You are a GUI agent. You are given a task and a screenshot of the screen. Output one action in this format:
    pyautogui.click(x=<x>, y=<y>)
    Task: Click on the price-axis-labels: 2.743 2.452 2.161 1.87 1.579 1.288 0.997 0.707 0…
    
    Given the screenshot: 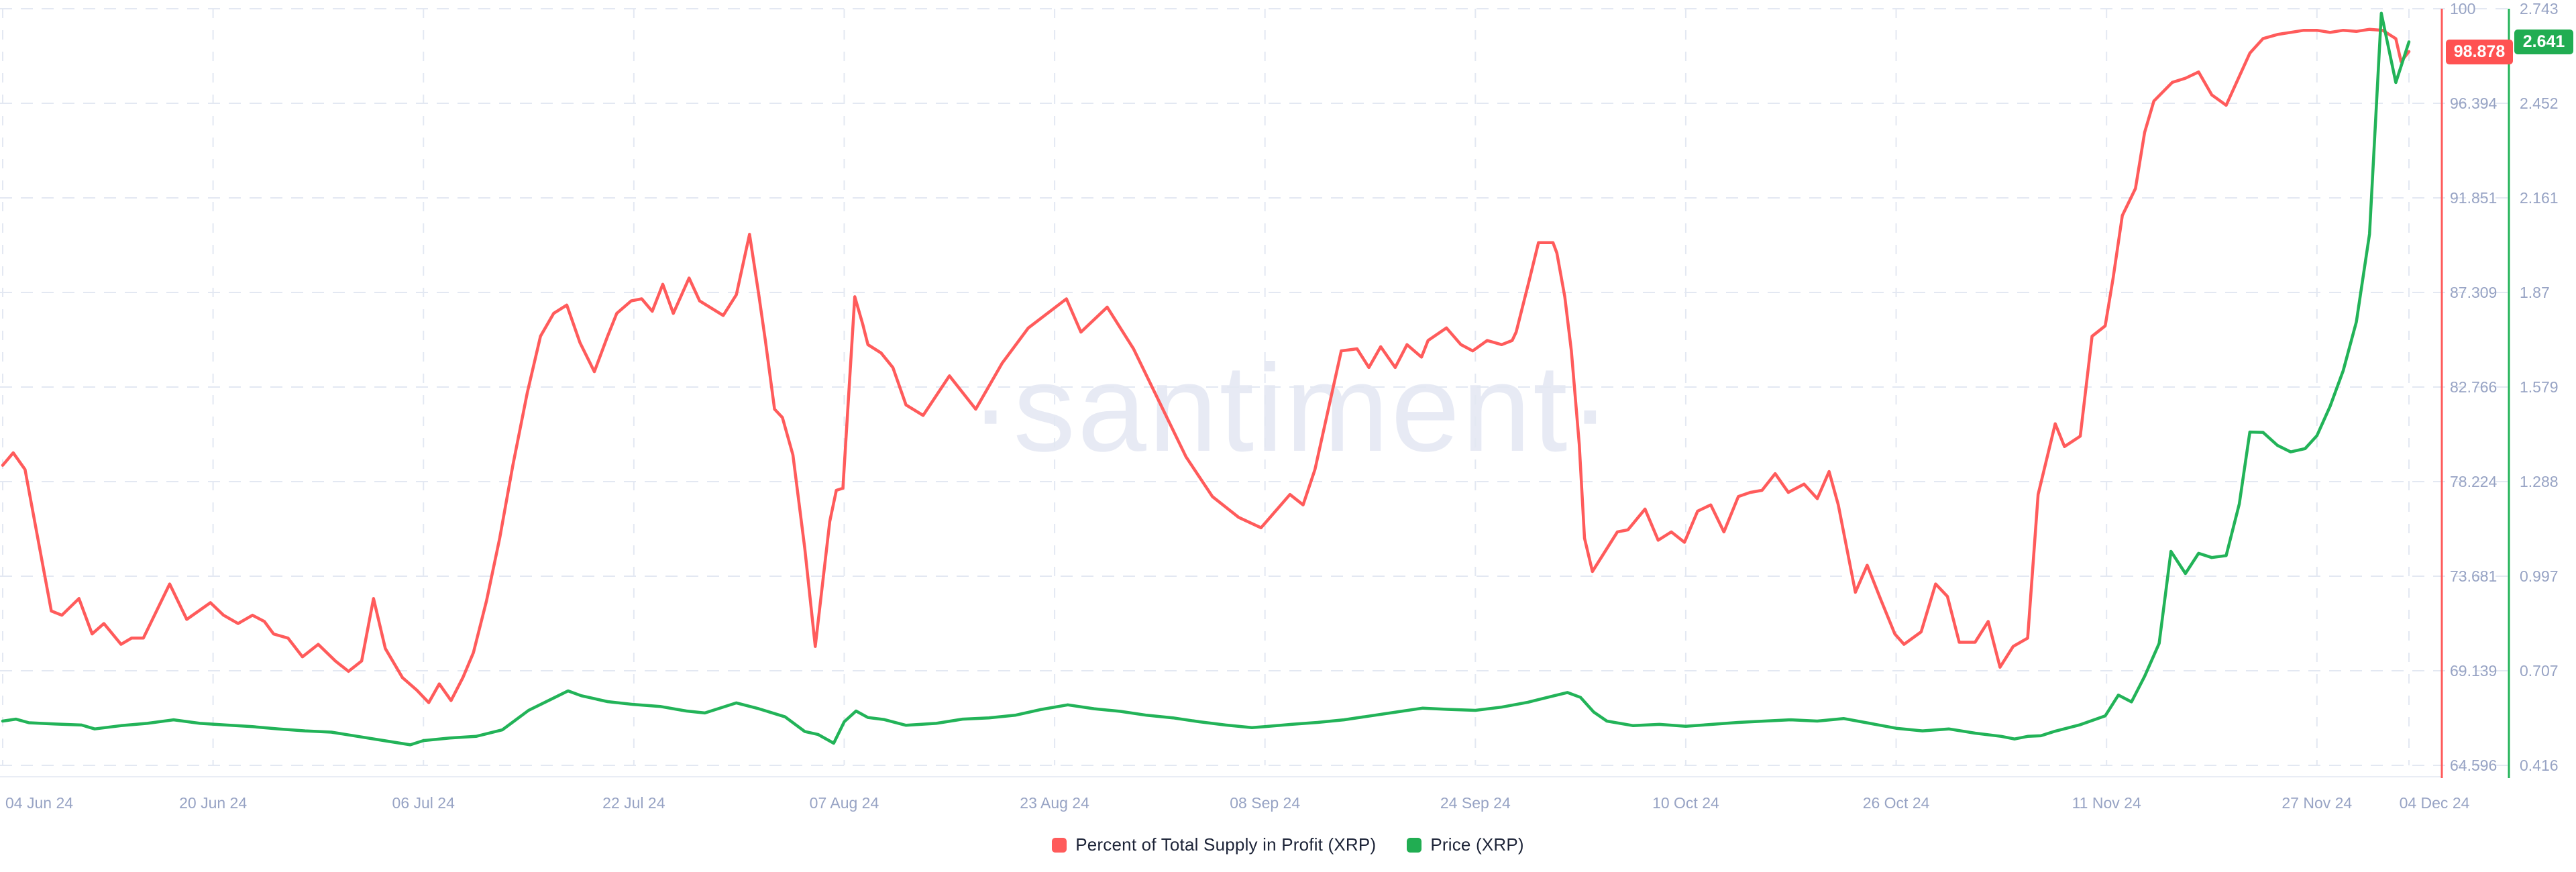 What is the action you would take?
    pyautogui.click(x=2539, y=387)
    